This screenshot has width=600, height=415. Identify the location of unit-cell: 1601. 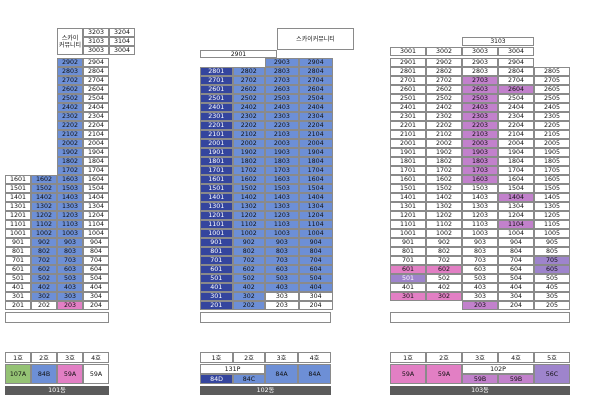
(216, 179).